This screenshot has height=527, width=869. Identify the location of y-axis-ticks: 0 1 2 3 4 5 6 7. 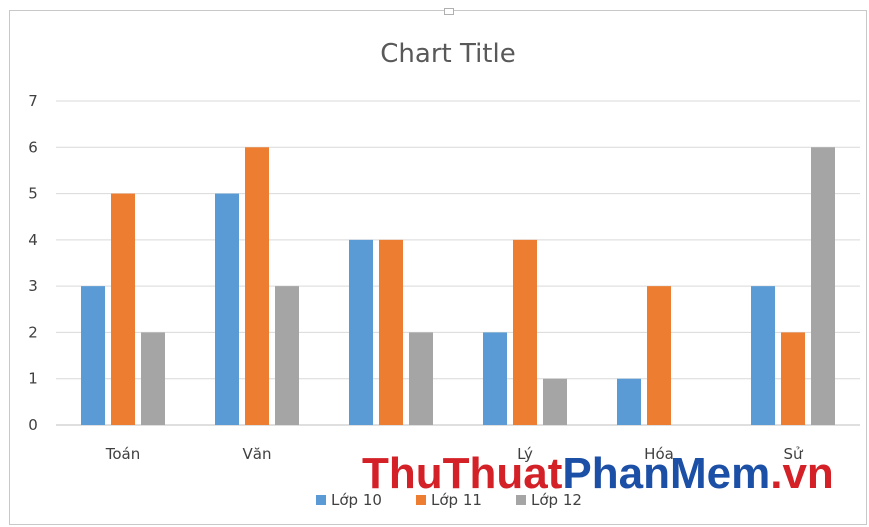
(33, 263).